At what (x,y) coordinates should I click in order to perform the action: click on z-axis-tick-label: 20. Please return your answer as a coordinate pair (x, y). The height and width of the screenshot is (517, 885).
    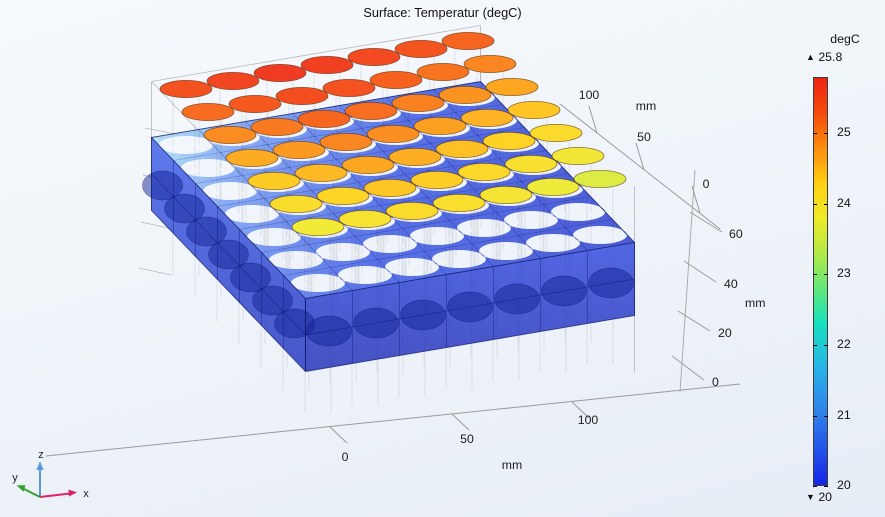
    Looking at the image, I should click on (725, 333).